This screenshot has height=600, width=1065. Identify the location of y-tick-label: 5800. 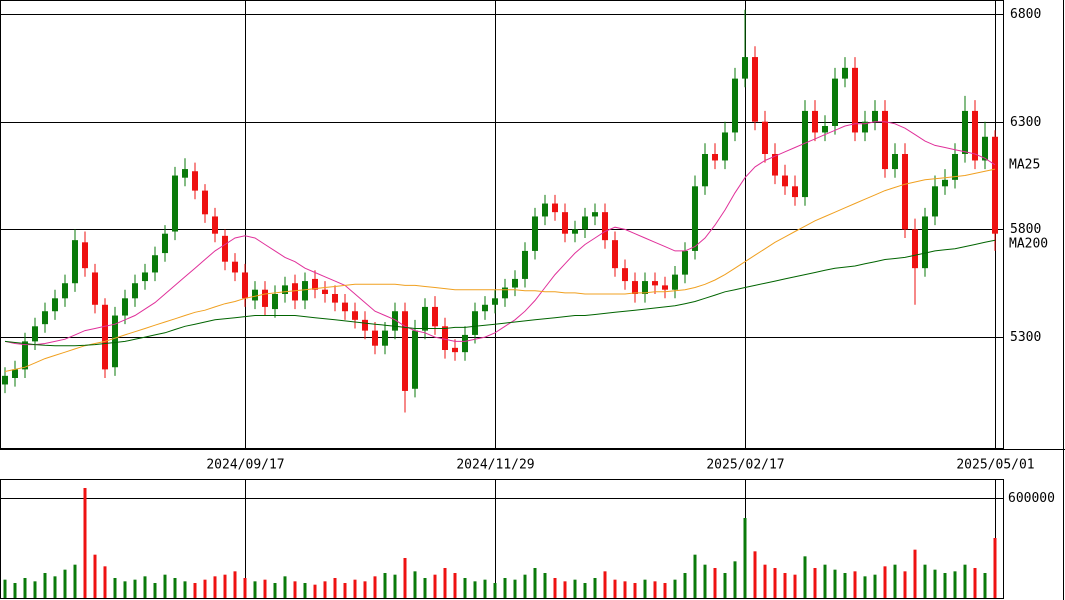
(1025, 229).